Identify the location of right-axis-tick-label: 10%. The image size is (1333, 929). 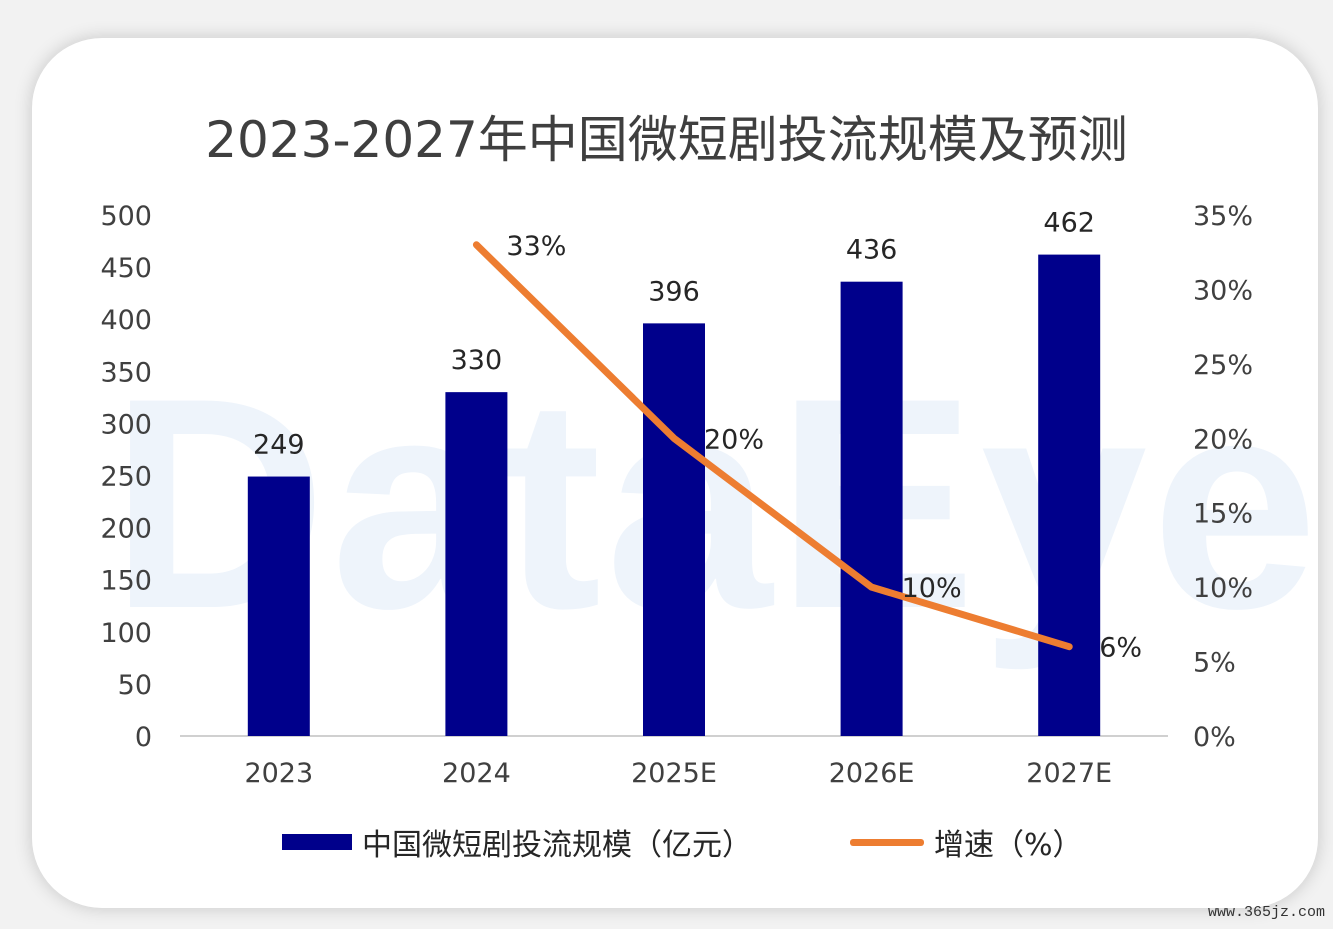
(1223, 588).